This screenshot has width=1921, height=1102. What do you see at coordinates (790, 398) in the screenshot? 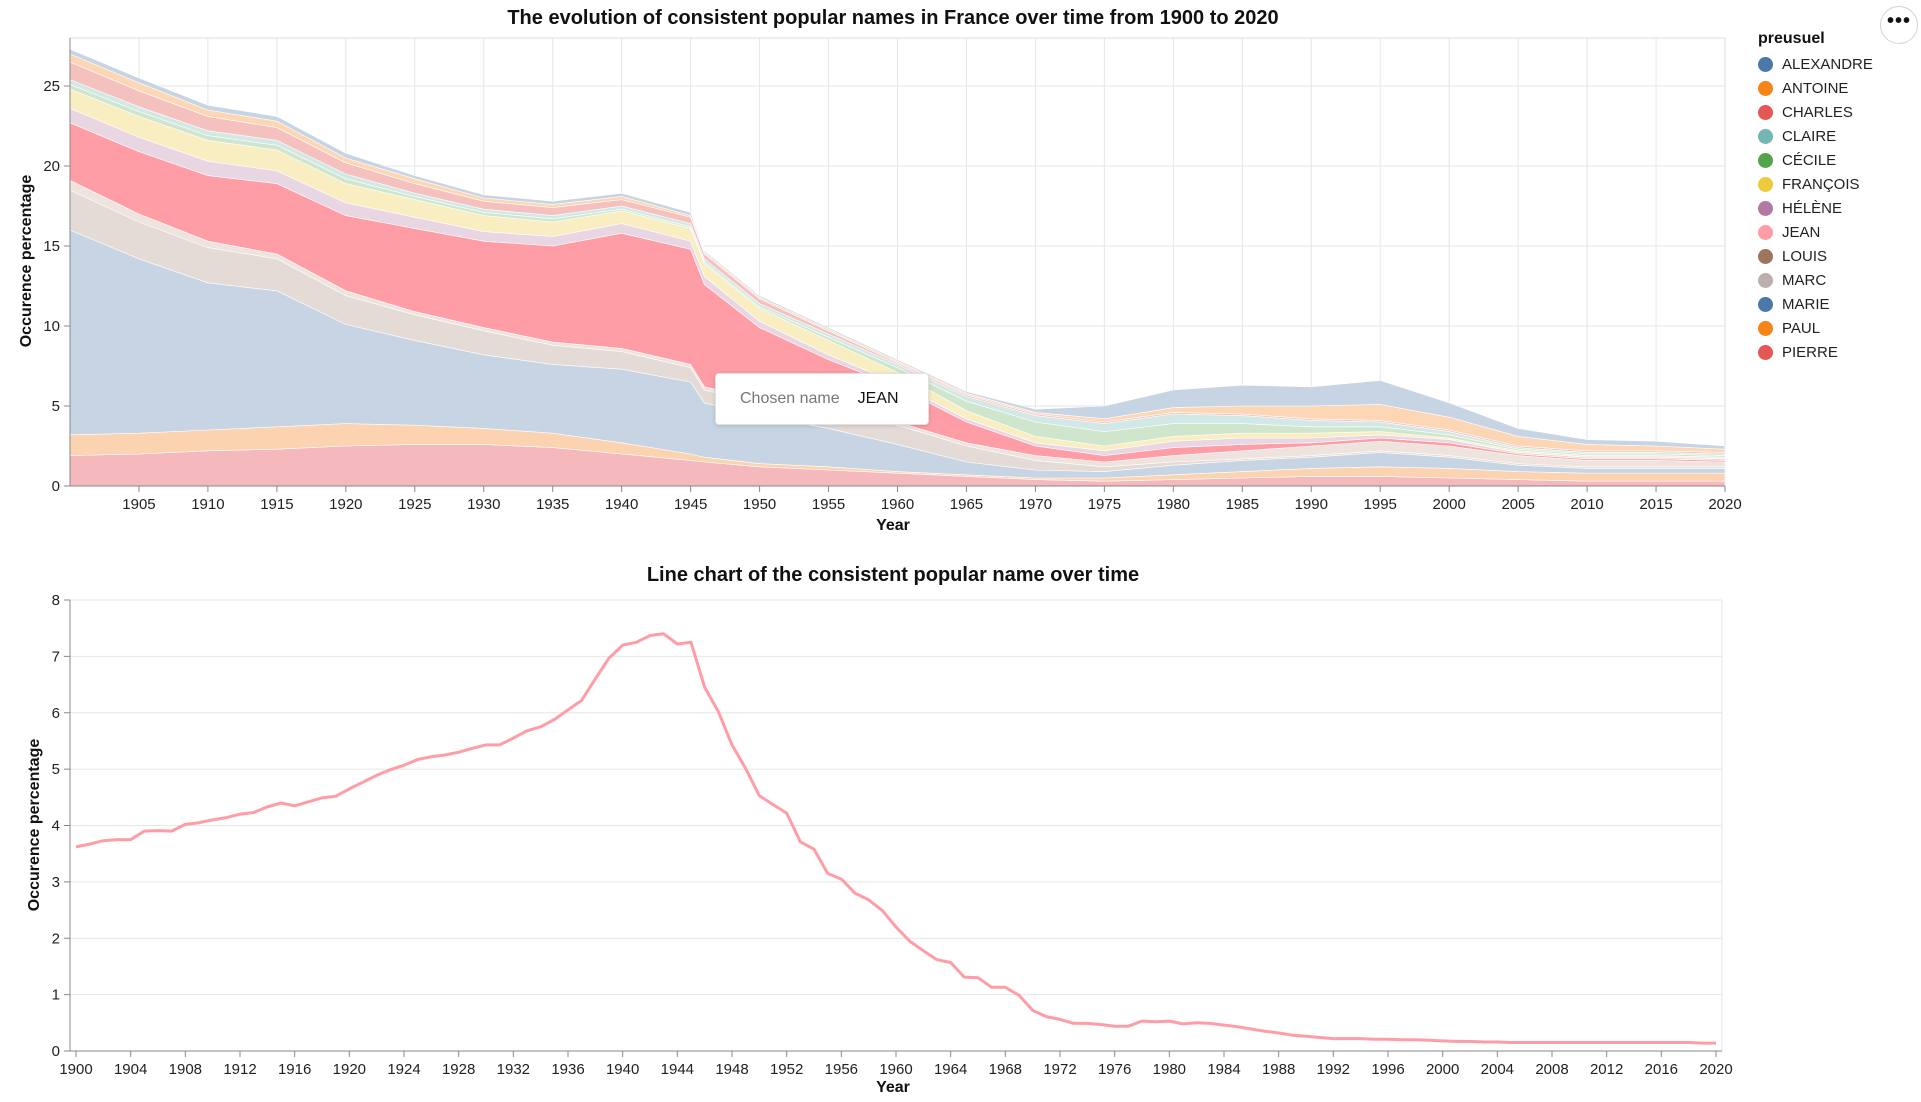
I see `tooltip-key: Chosen name` at bounding box center [790, 398].